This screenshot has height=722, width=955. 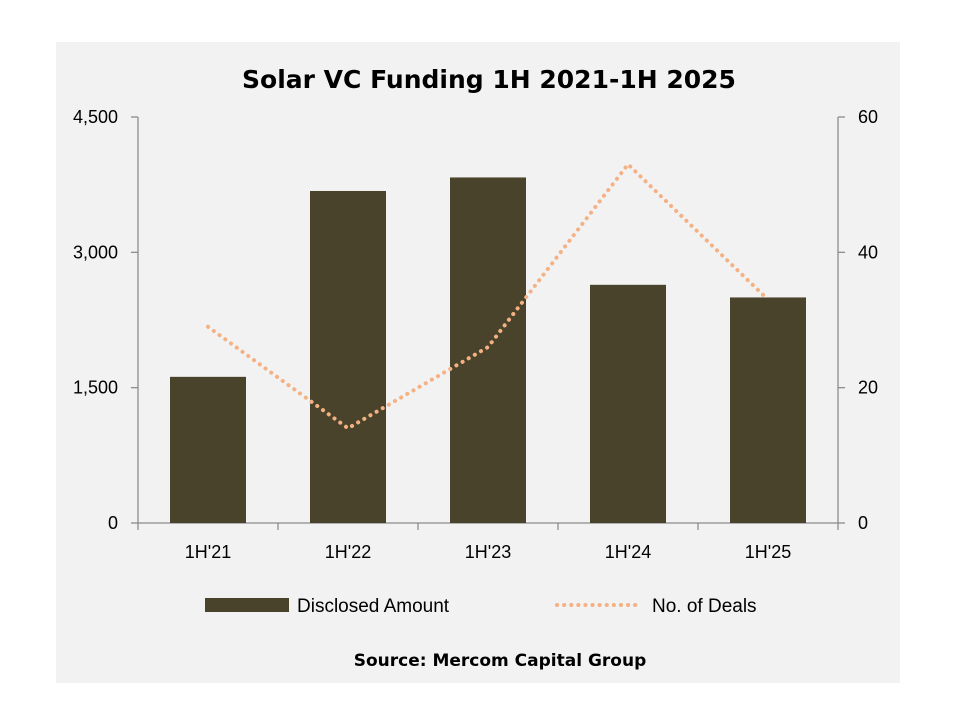 I want to click on source-note: Source: Mercom Capital Group, so click(x=500, y=661).